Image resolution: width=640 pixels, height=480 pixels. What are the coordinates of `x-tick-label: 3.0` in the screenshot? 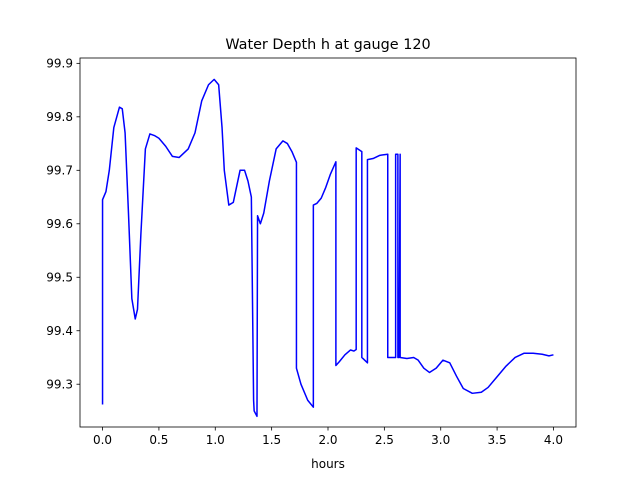 It's located at (440, 440).